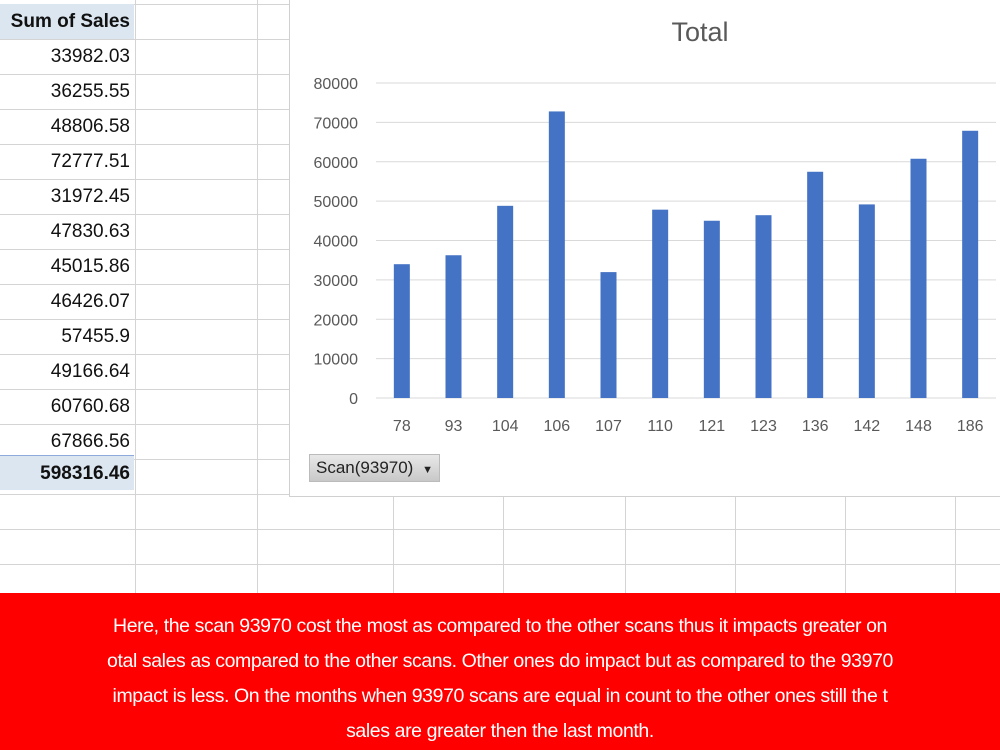  What do you see at coordinates (454, 426) in the screenshot?
I see `x-tick-label: 93` at bounding box center [454, 426].